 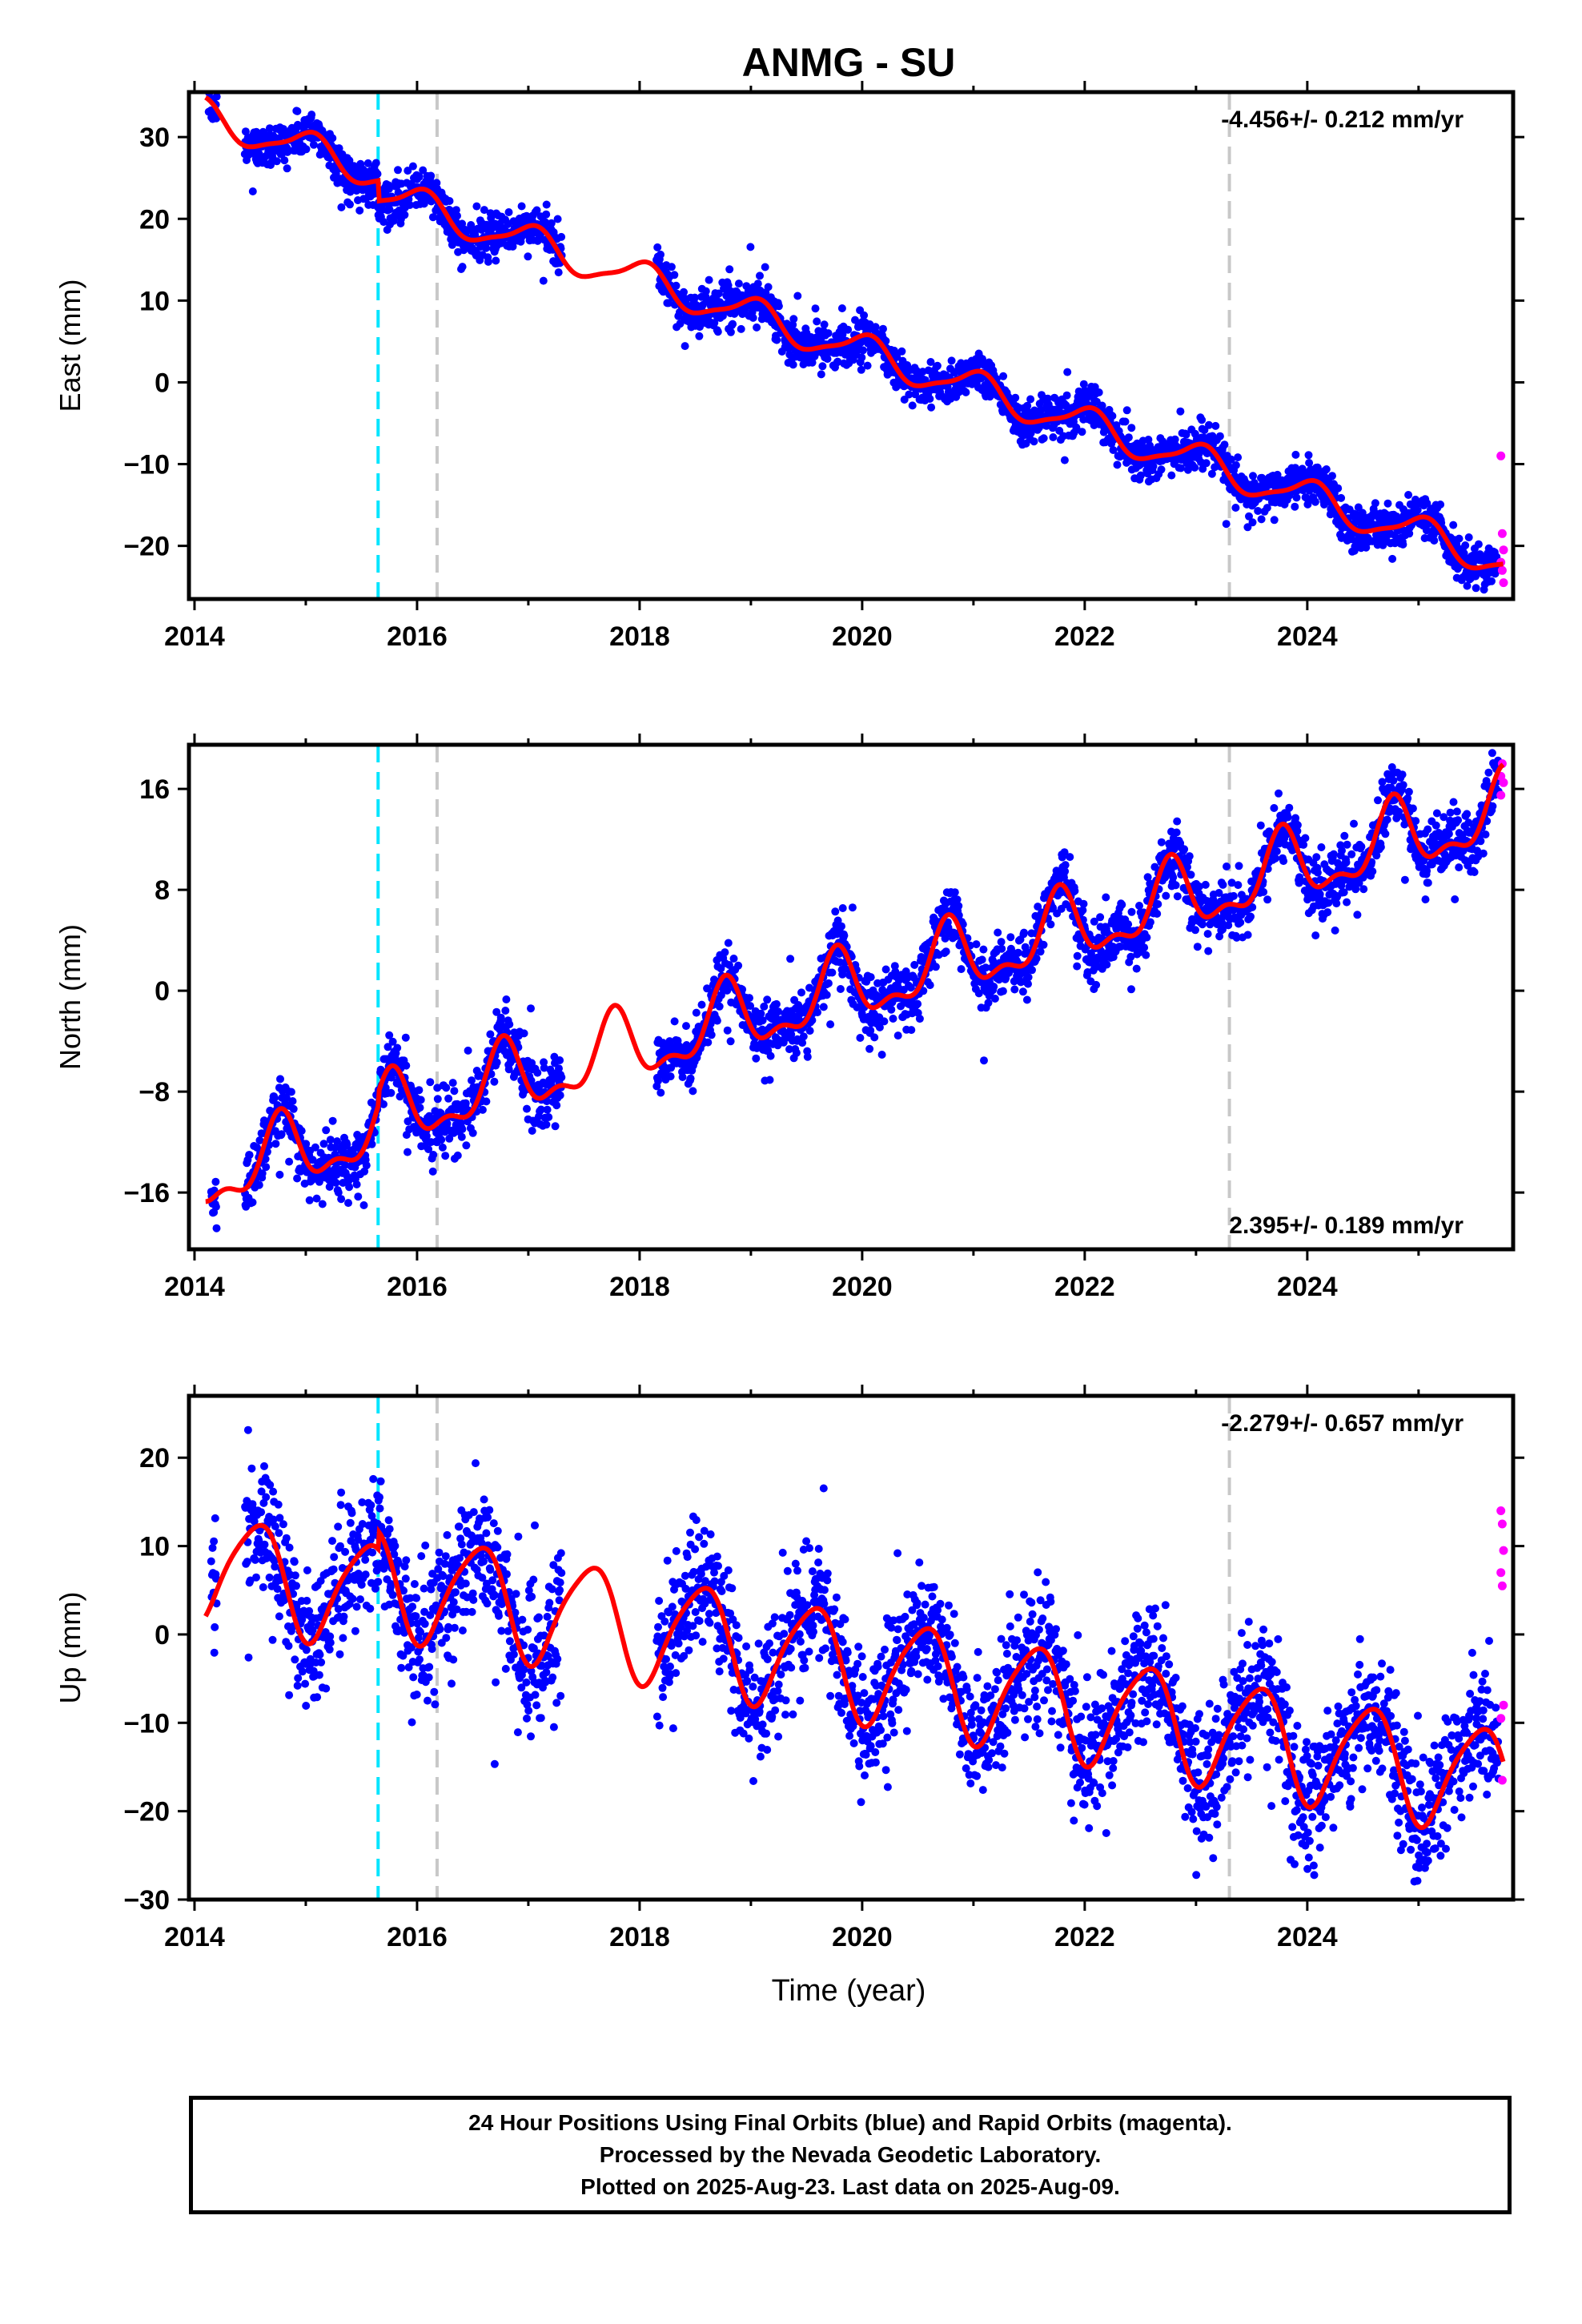 I want to click on y-tick-label: −20, so click(x=146, y=547).